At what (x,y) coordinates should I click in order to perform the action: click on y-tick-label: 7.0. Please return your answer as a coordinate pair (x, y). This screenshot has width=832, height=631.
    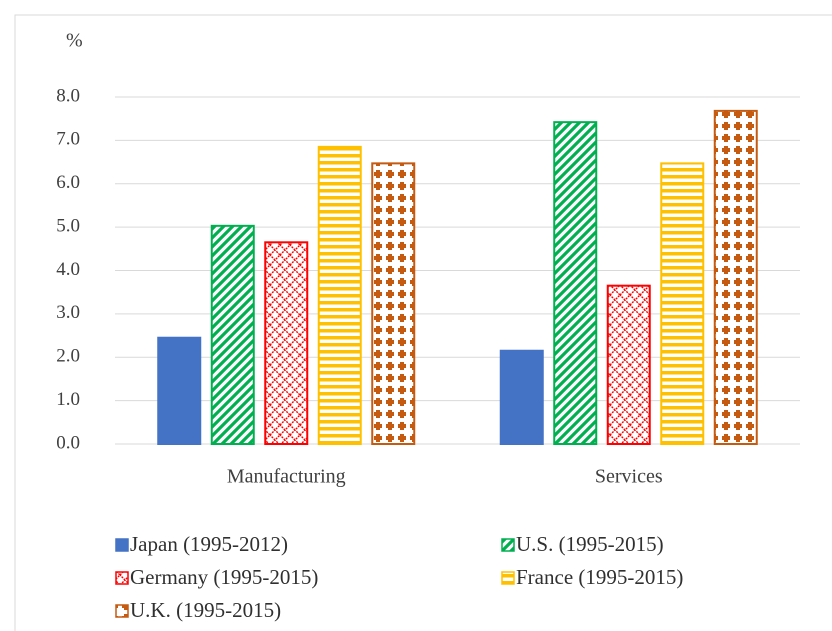
    Looking at the image, I should click on (68, 139).